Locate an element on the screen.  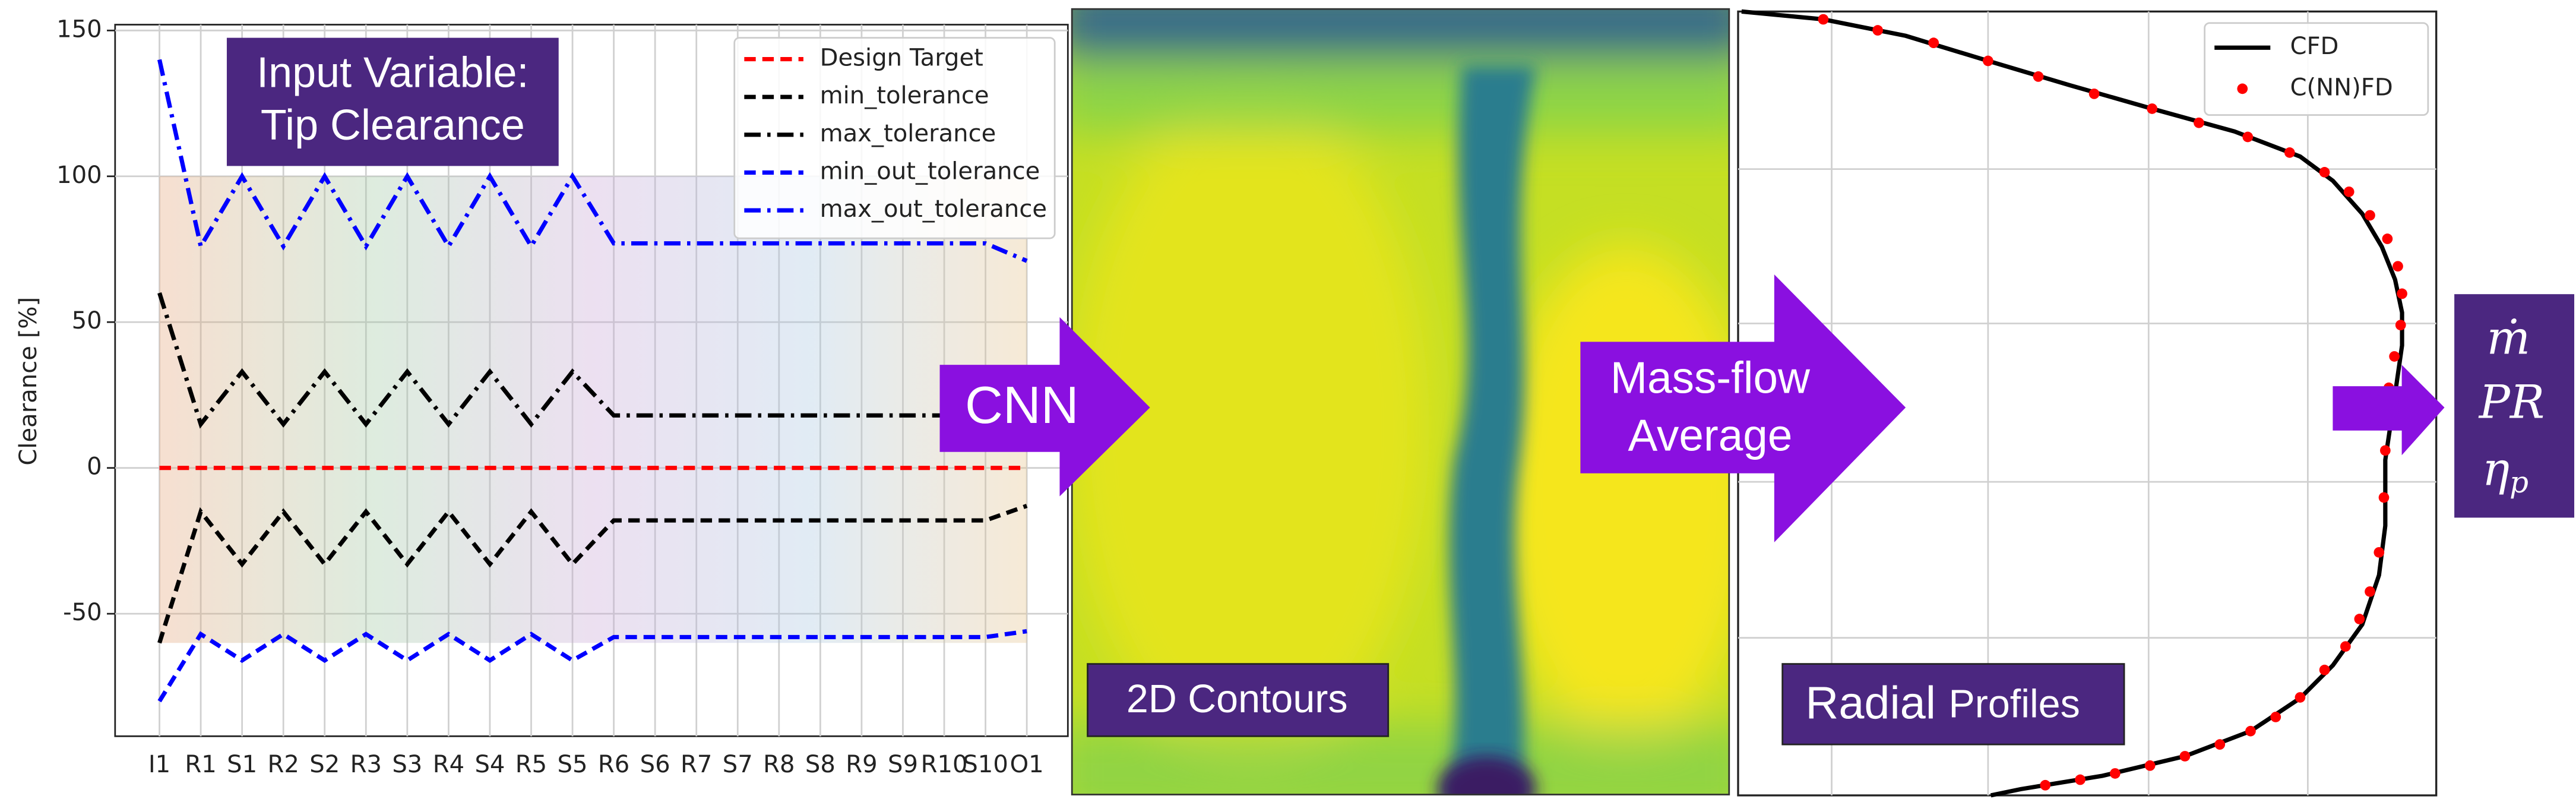
input-box is located at coordinates (392, 101).